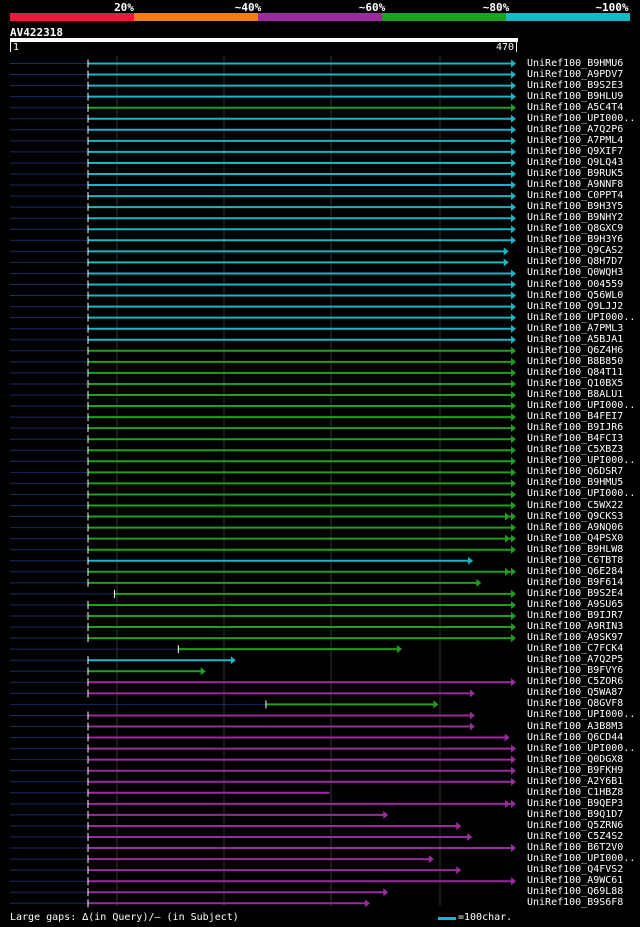 The width and height of the screenshot is (640, 927). I want to click on hit-label: UniRef100_C7FCK4, so click(575, 649).